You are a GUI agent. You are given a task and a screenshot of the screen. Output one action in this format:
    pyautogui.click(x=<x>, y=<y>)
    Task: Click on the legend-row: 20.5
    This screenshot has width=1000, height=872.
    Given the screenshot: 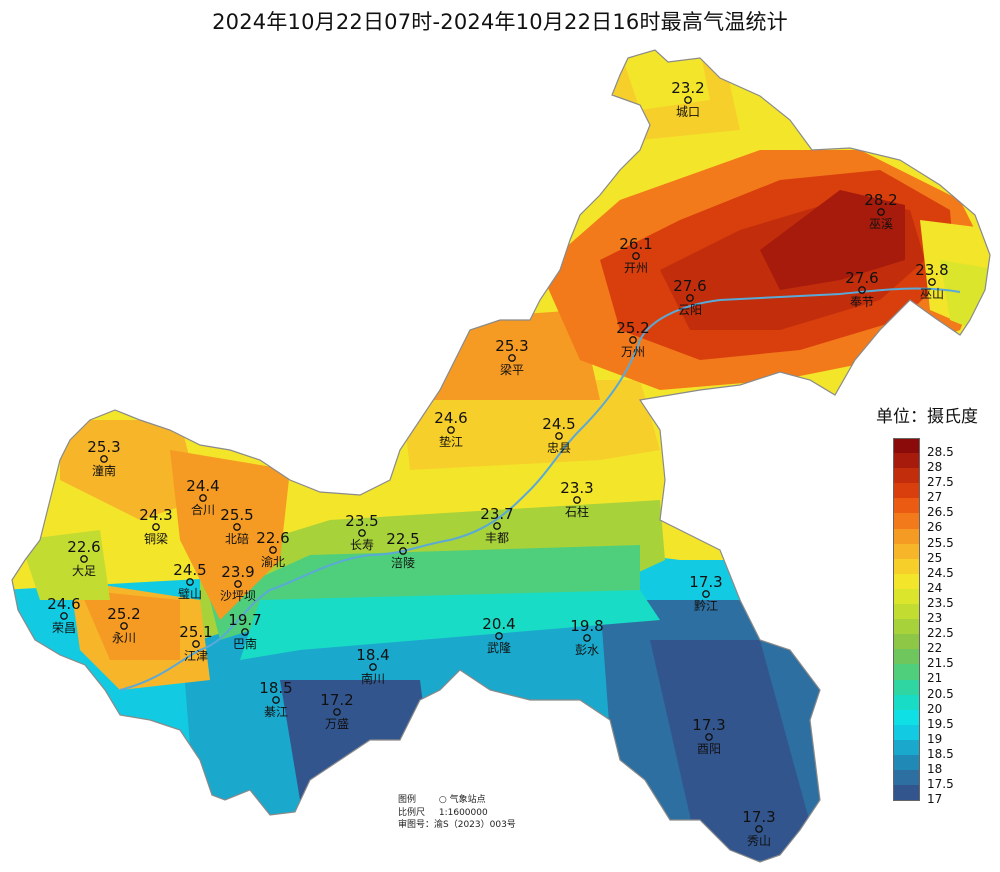 What is the action you would take?
    pyautogui.click(x=946, y=690)
    